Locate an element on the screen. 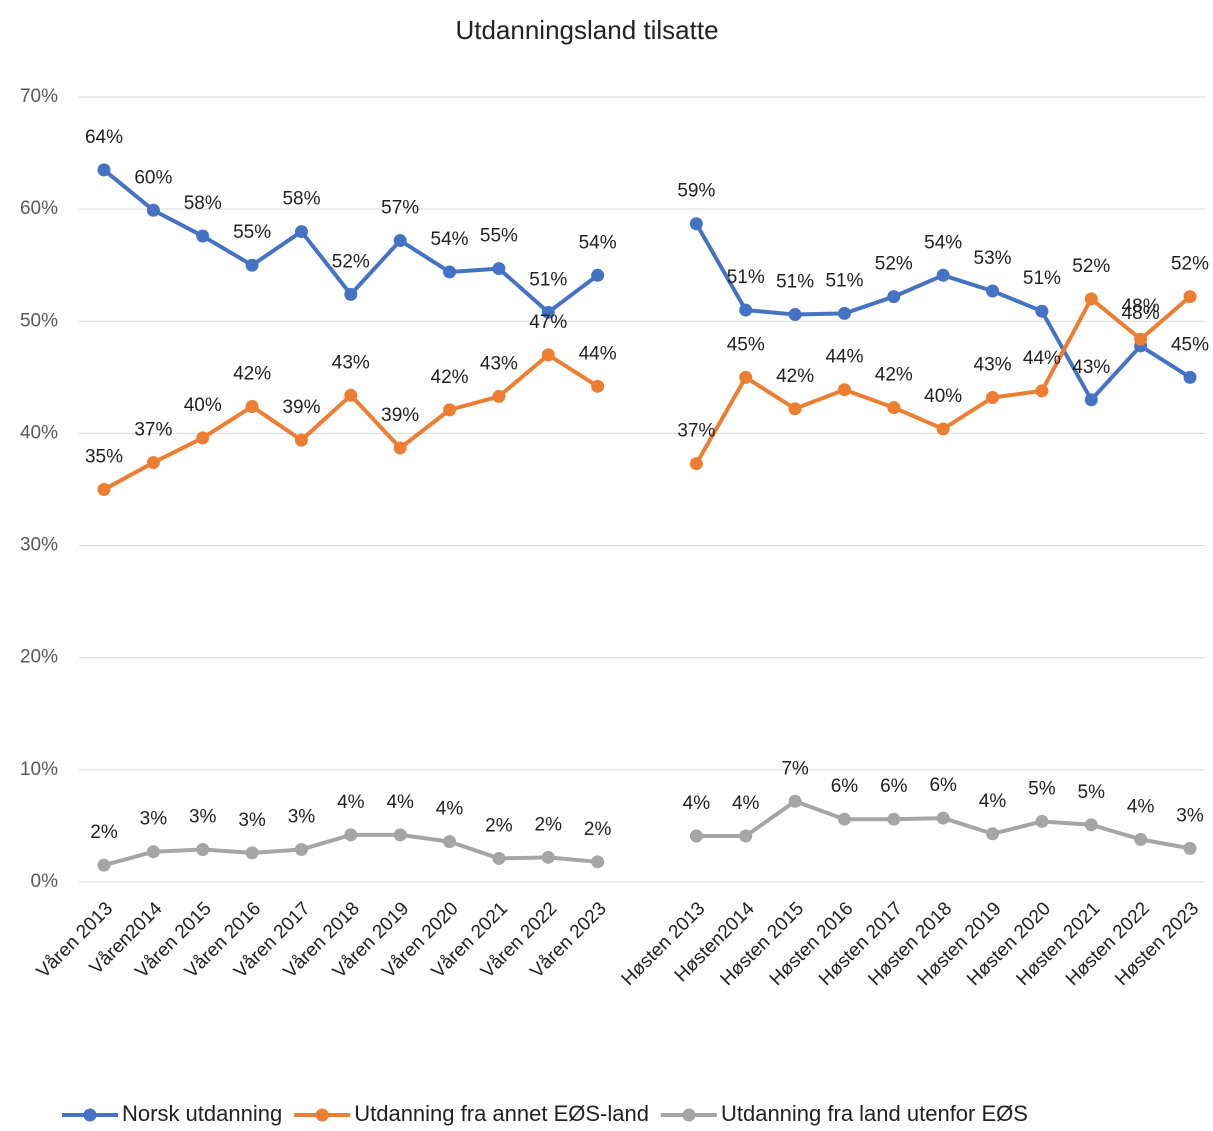  y-tick-label: 40% is located at coordinates (39, 432).